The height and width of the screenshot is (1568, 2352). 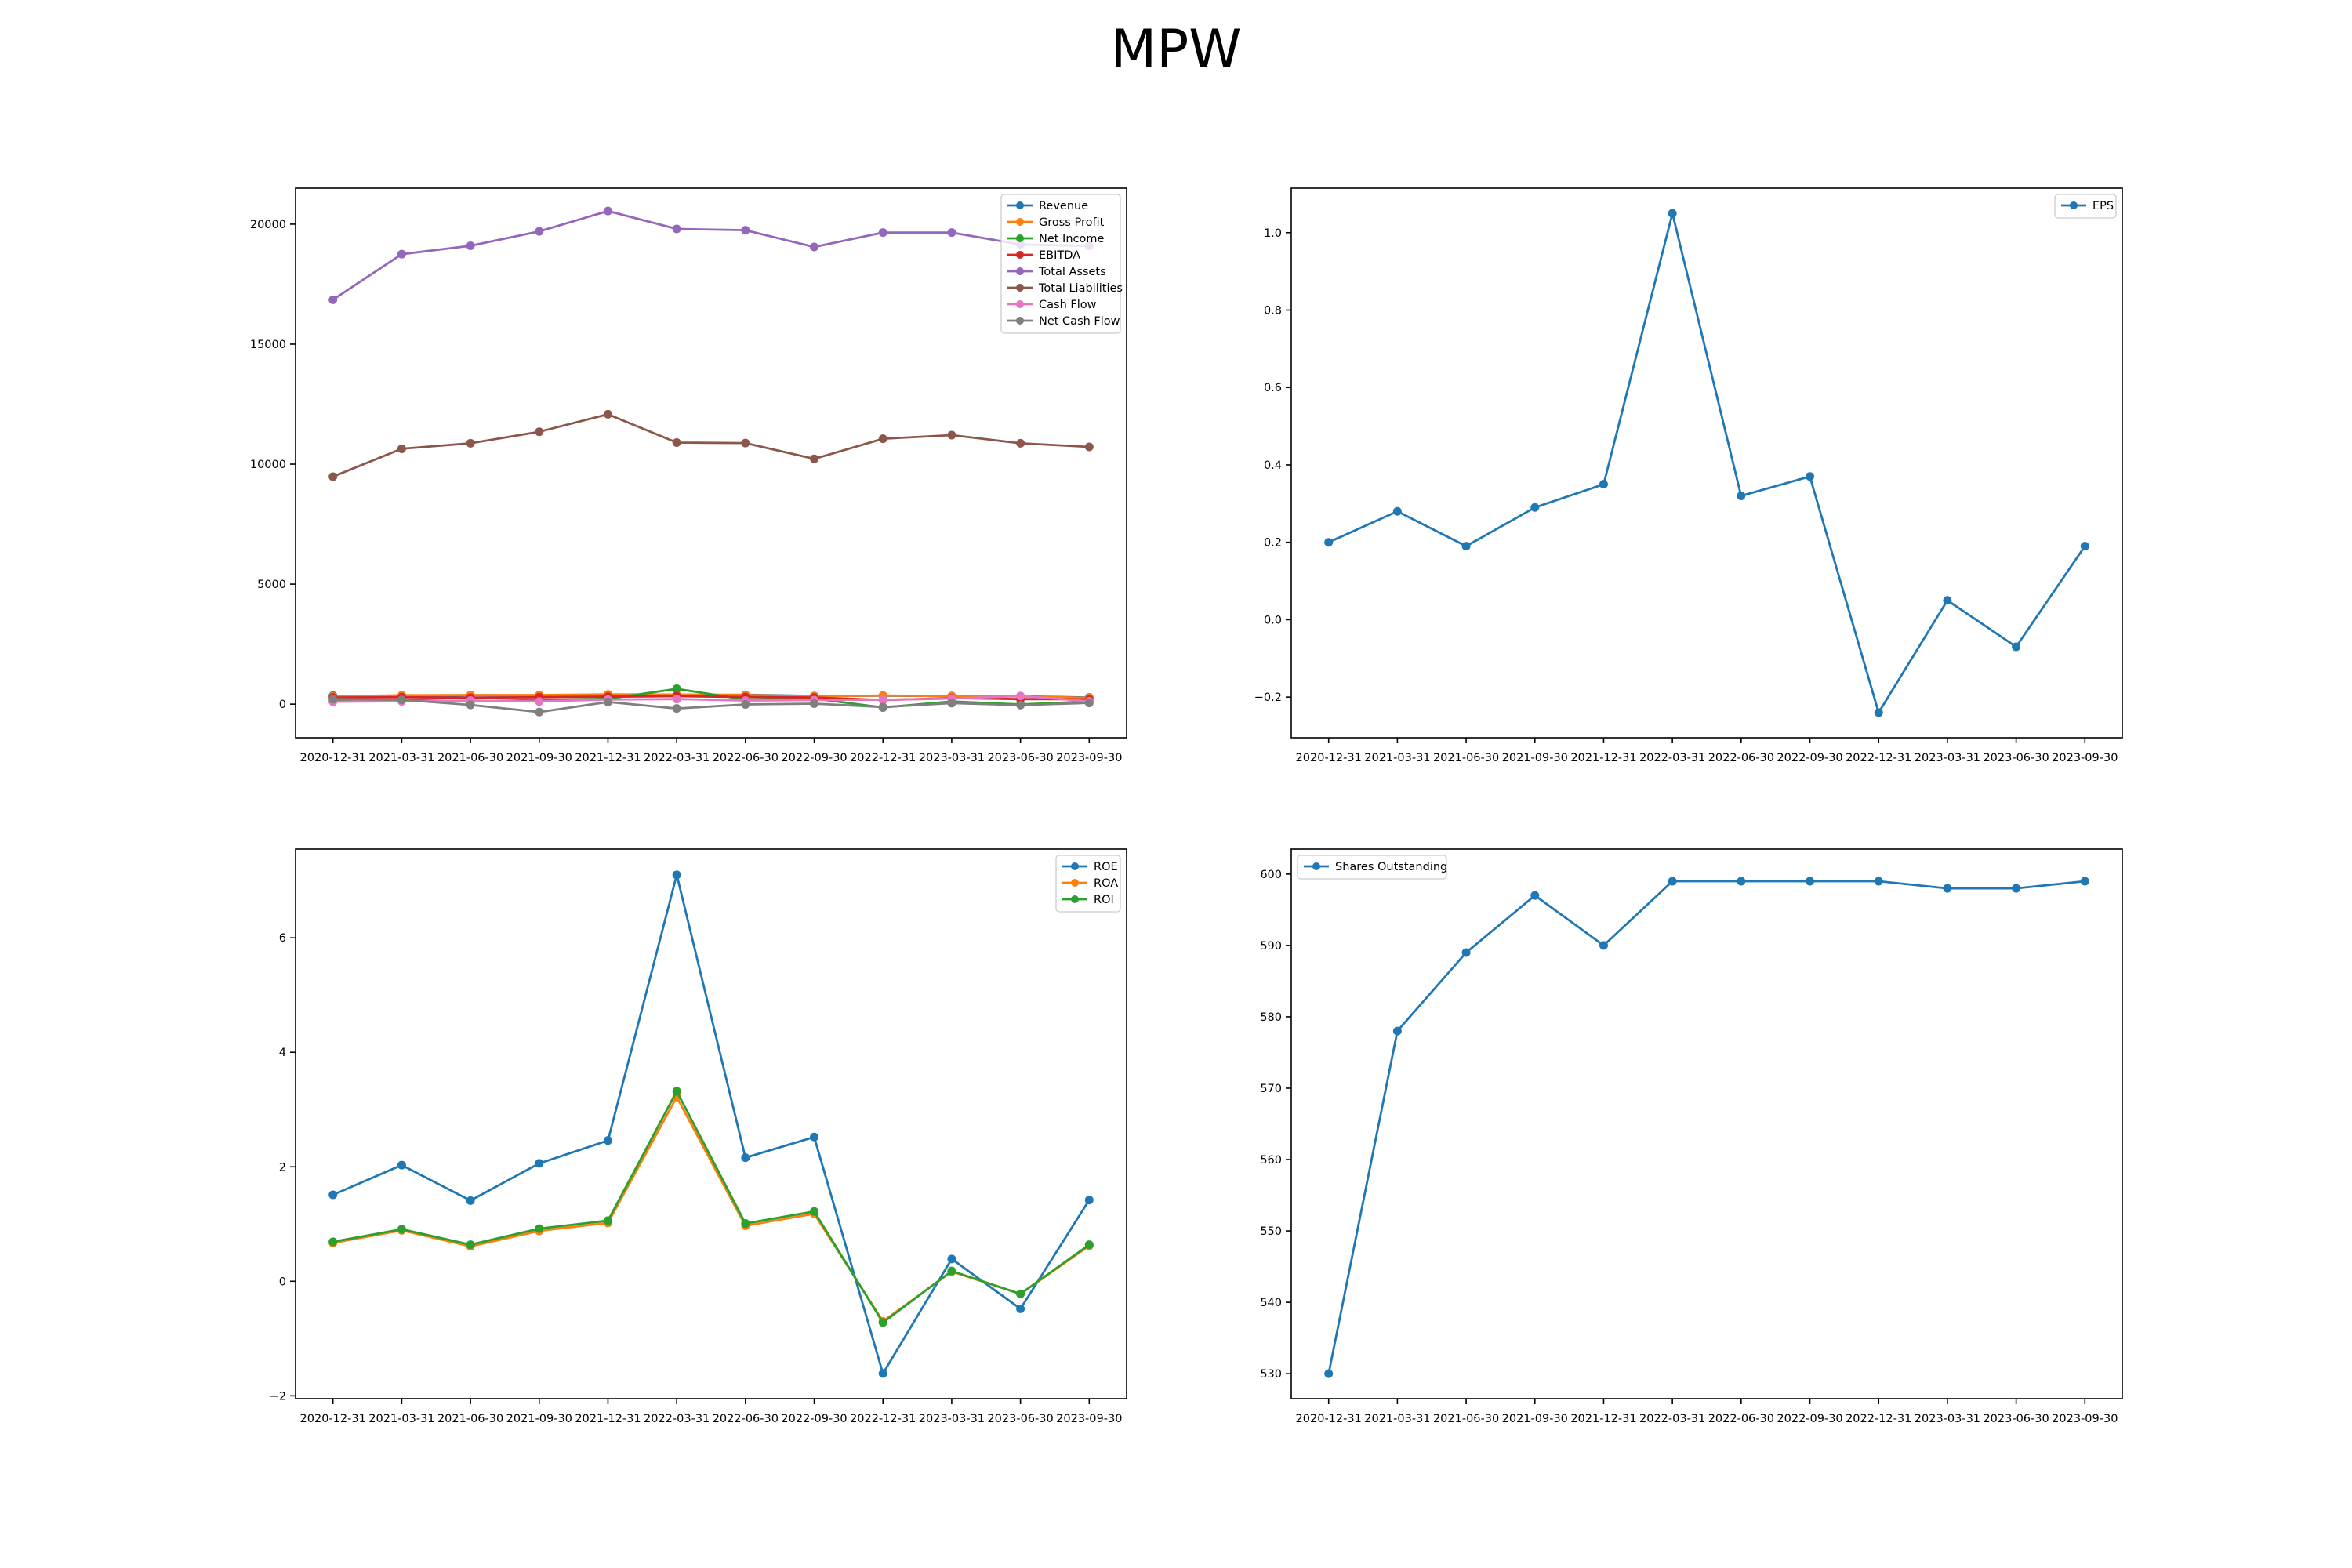 What do you see at coordinates (1271, 1160) in the screenshot?
I see `y-tick-label: 560` at bounding box center [1271, 1160].